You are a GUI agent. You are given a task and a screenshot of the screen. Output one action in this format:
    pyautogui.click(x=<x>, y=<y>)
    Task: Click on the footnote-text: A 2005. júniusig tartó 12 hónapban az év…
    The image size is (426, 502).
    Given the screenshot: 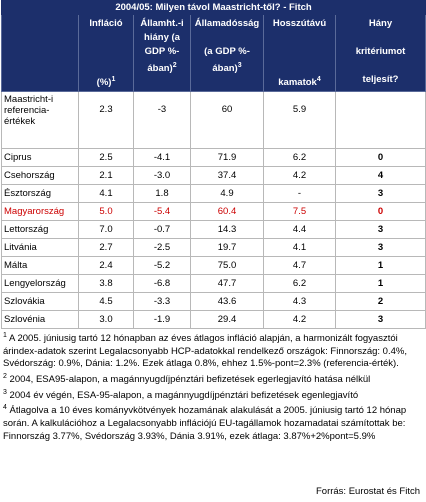 What is the action you would take?
    pyautogui.click(x=205, y=351)
    